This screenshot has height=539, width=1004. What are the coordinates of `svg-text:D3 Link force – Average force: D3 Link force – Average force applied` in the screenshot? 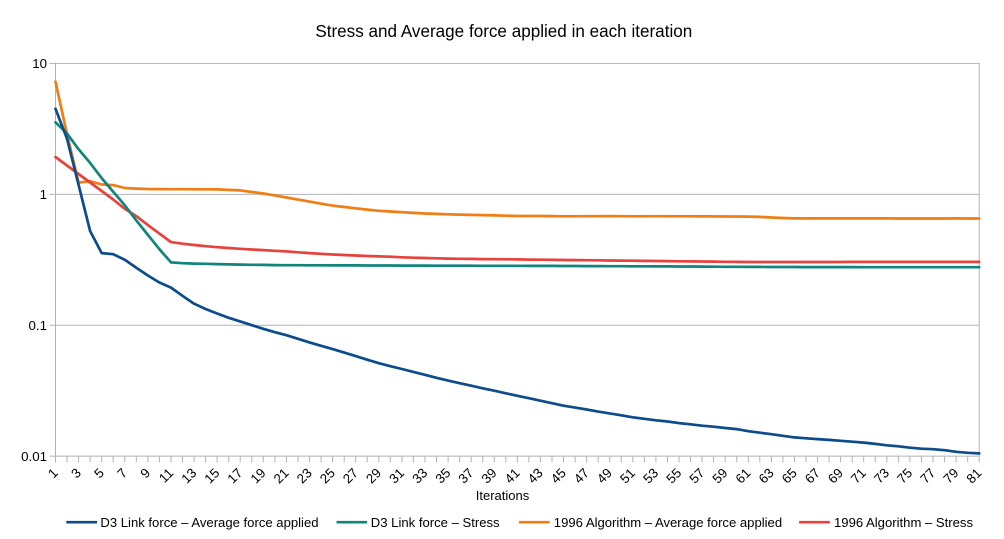 It's located at (209, 522).